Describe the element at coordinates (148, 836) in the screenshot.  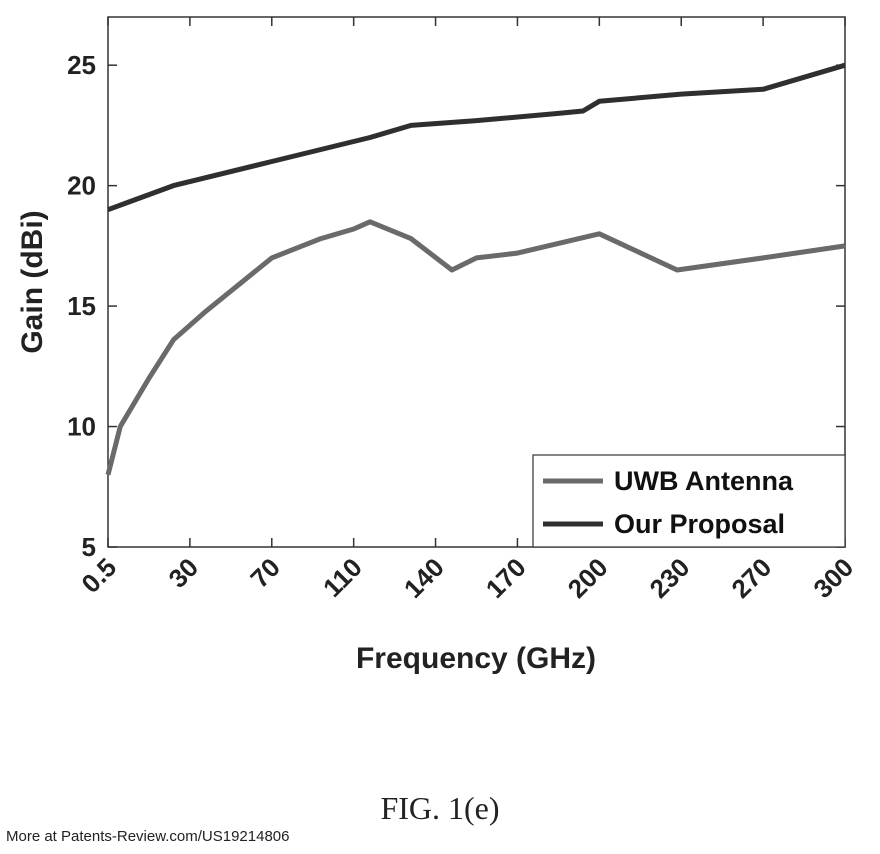
I see `footer-source-text: More at Patents-Review.com/US19214806` at that location.